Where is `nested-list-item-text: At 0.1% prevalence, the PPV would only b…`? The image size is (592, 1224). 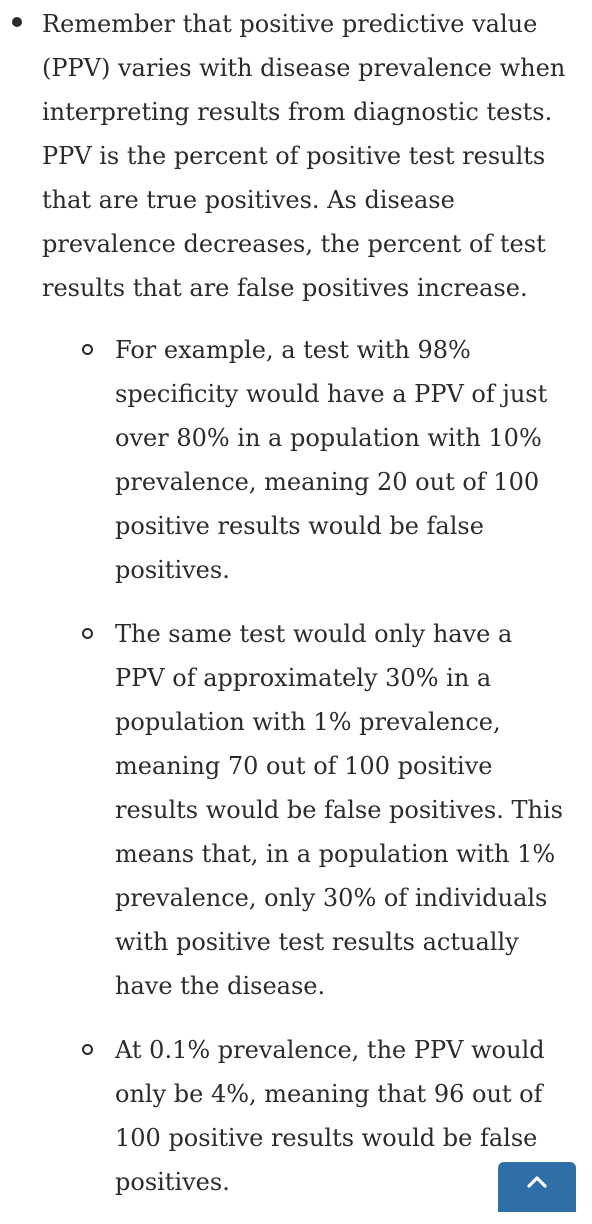
nested-list-item-text: At 0.1% prevalence, the PPV would only b… is located at coordinates (330, 1116).